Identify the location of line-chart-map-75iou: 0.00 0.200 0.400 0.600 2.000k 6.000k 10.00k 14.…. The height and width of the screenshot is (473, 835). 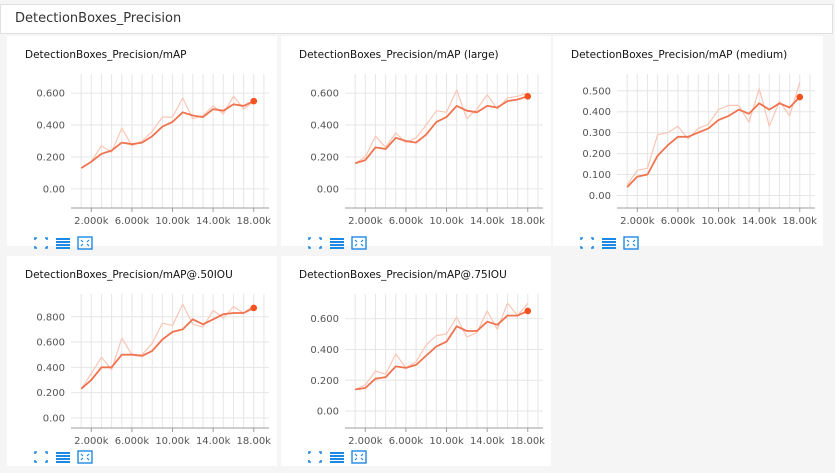
(416, 353).